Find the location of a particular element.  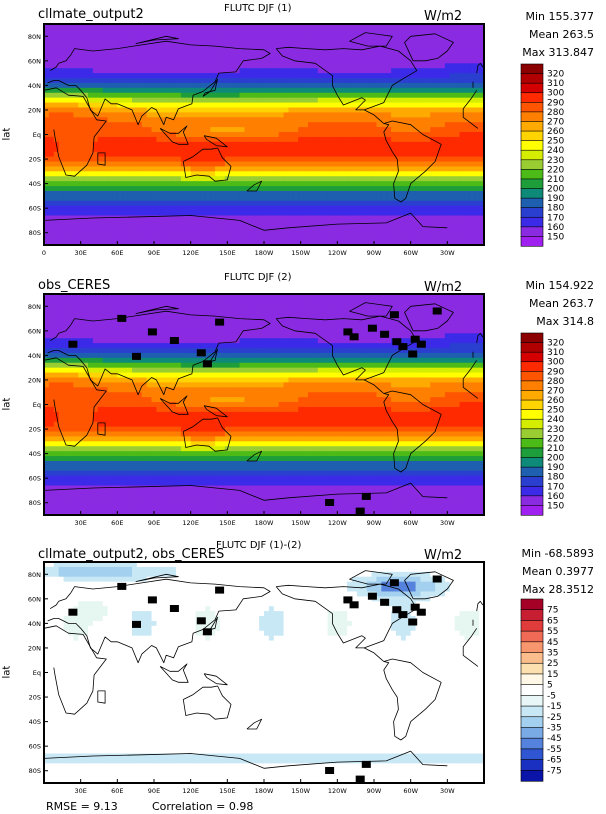

colorbar-swatch is located at coordinates (532, 155).